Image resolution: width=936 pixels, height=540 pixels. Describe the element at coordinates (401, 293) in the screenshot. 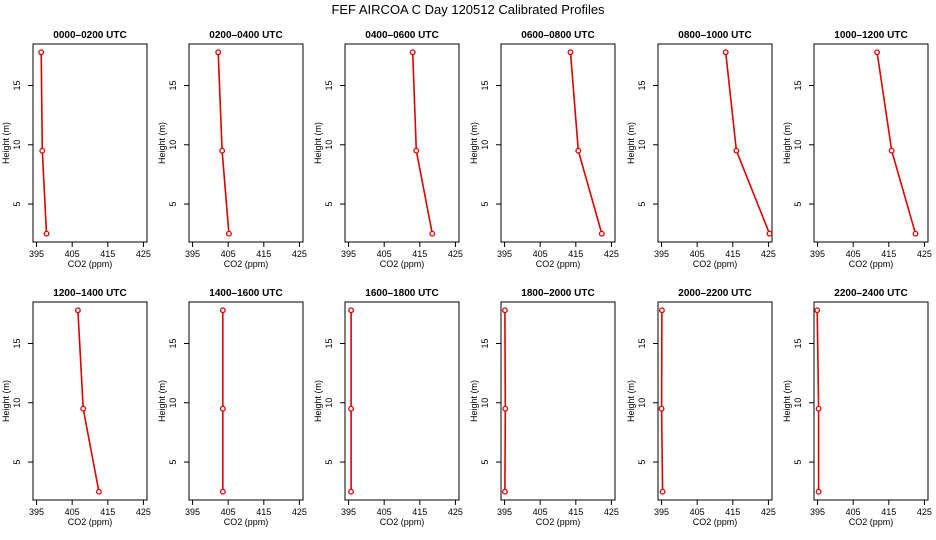

I see `panel-title: 1600–1800 UTC` at that location.